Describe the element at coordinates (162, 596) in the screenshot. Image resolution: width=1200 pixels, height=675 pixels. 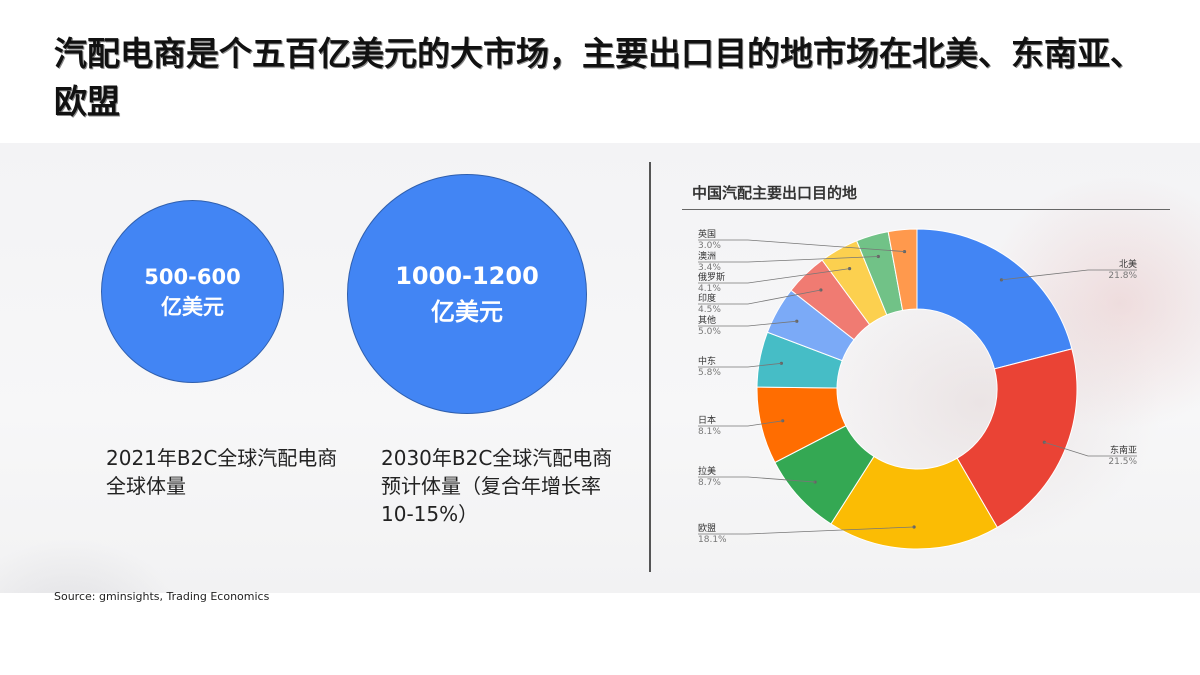
I see `source-note: Source: gminsights, Trading Economics` at that location.